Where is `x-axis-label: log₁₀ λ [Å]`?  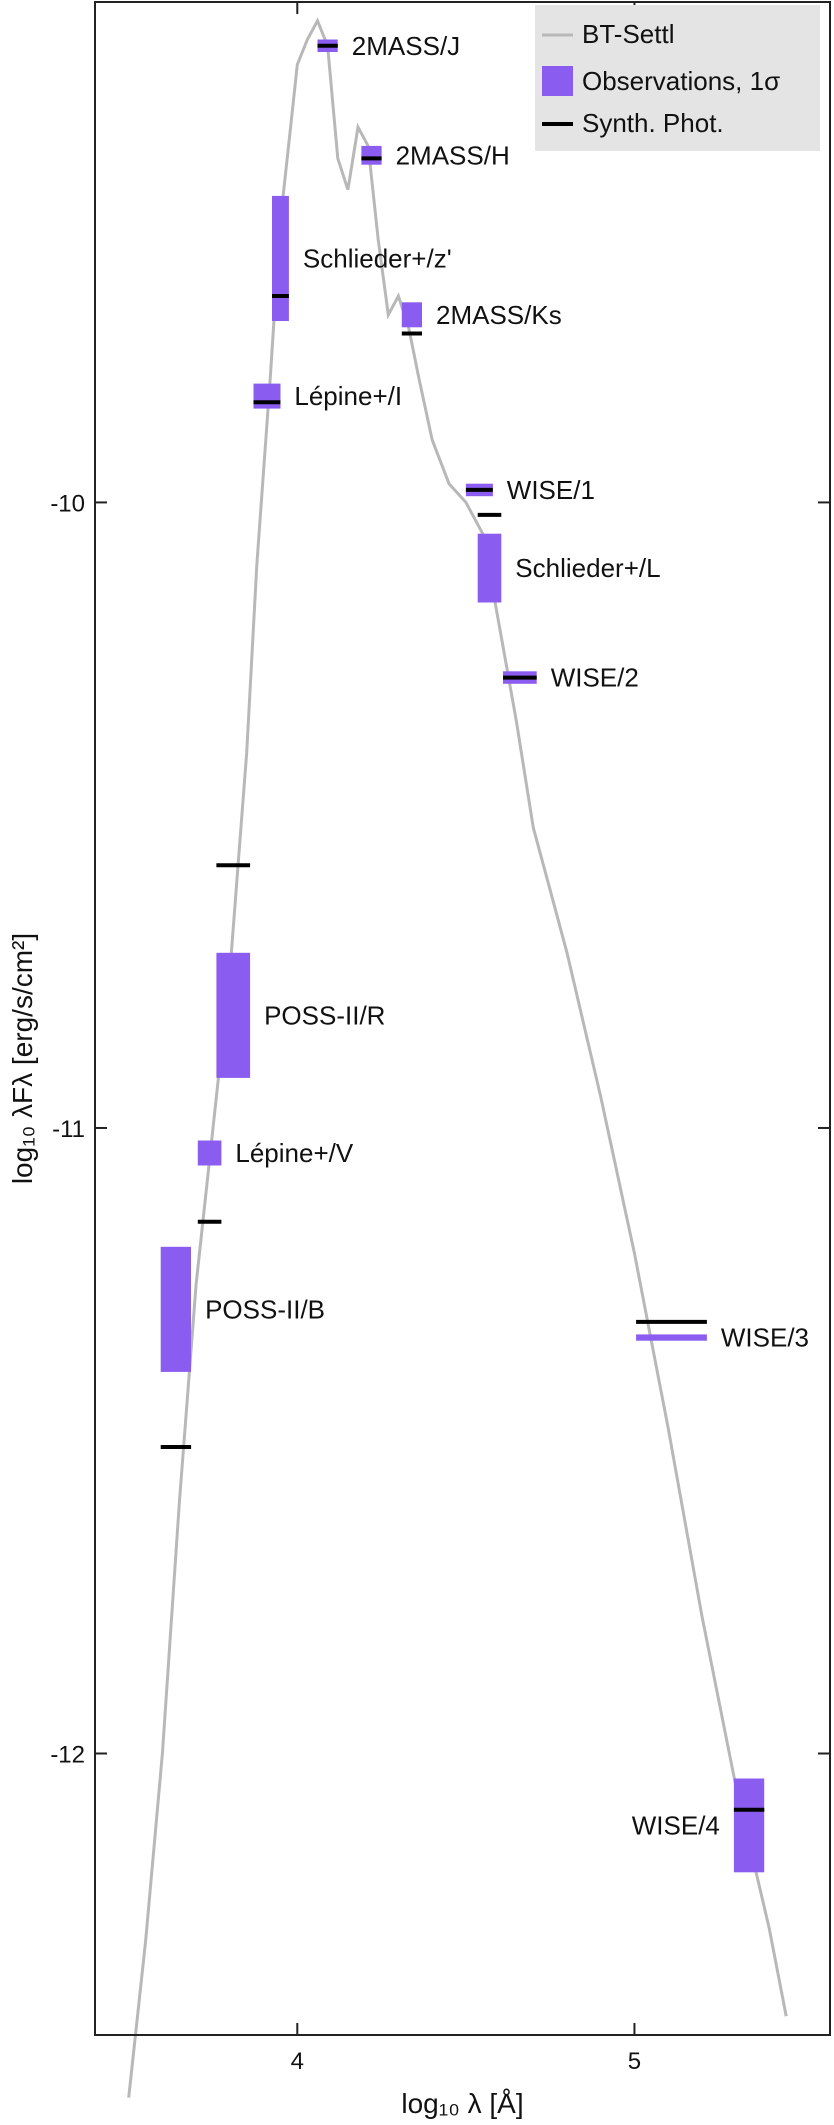 x-axis-label: log₁₀ λ [Å] is located at coordinates (462, 2103).